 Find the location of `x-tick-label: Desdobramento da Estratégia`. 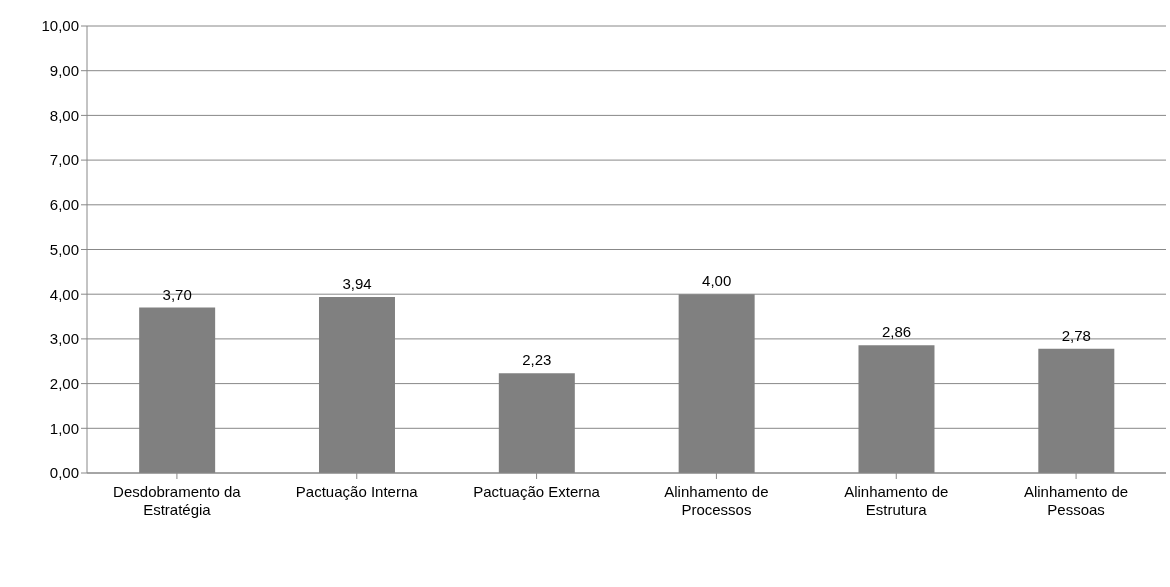

x-tick-label: Desdobramento da Estratégia is located at coordinates (177, 500).